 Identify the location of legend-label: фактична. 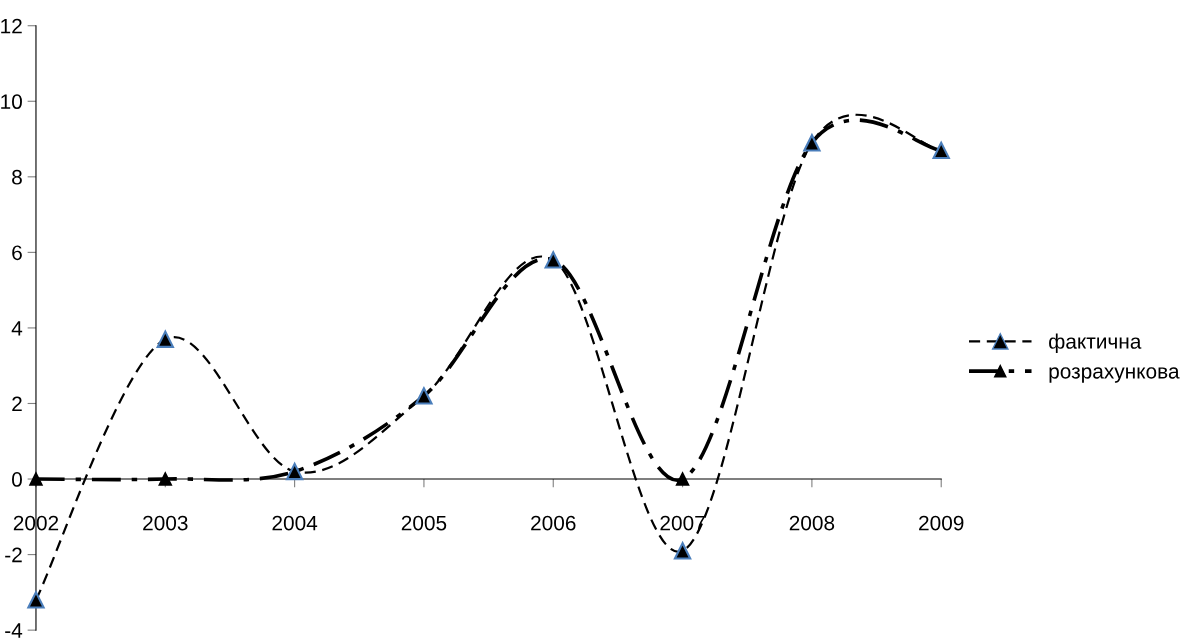
(1095, 343).